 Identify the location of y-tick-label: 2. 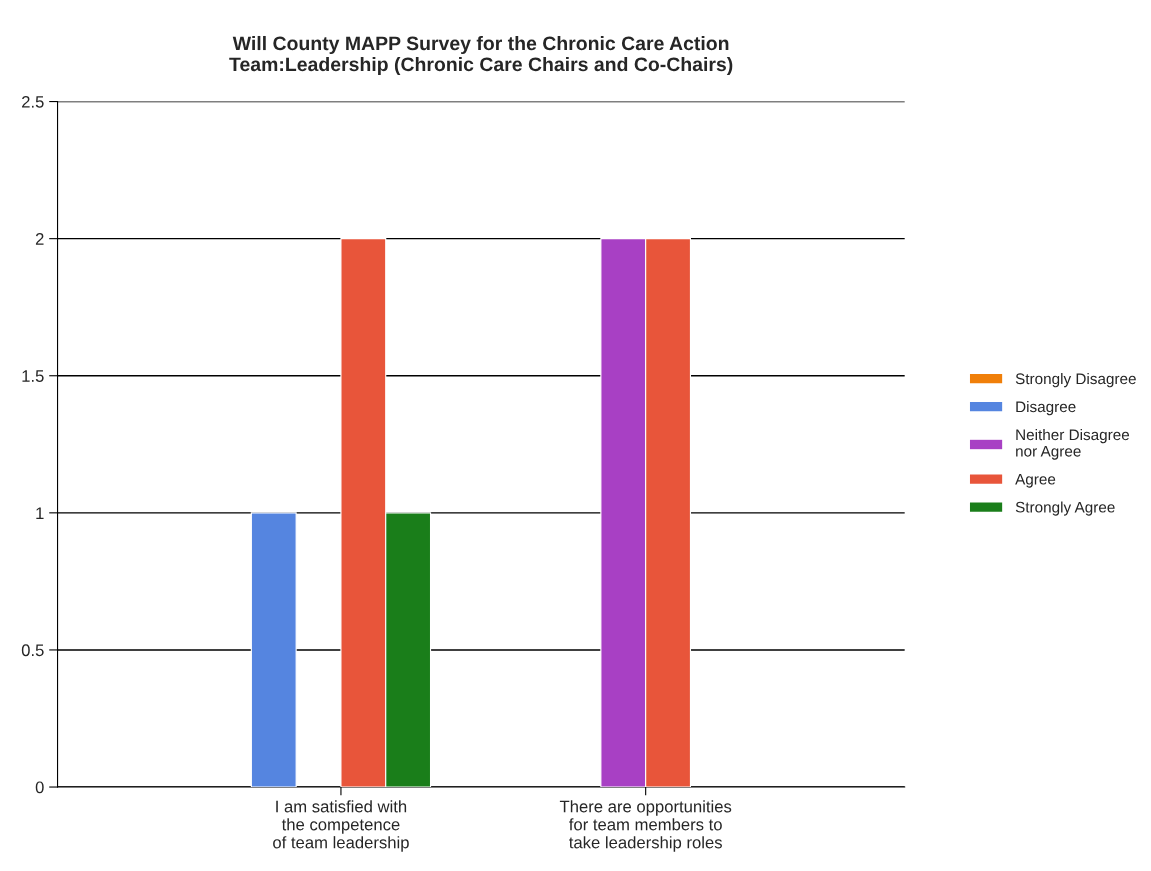
(39, 239).